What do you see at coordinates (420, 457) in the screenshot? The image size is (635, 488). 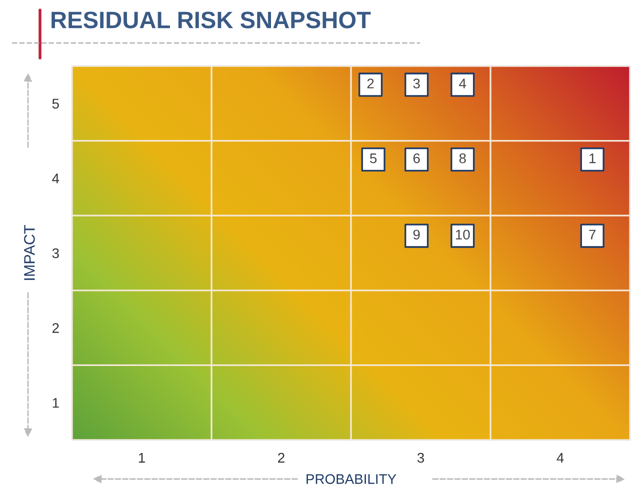 I see `x-tick-label: 3` at bounding box center [420, 457].